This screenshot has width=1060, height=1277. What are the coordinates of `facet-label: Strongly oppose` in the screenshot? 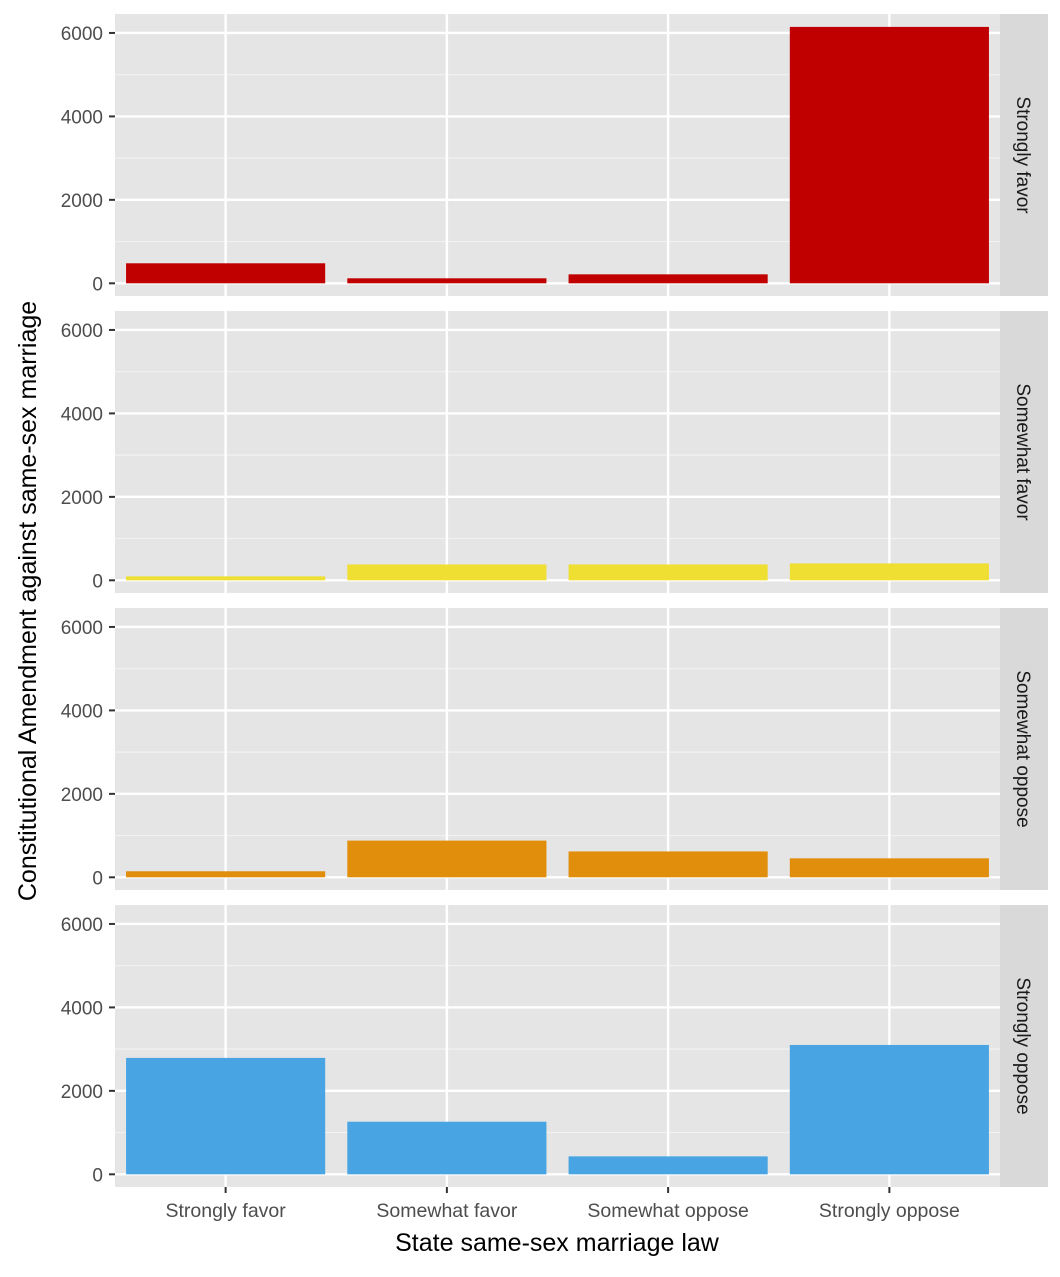 It's located at (1022, 1045).